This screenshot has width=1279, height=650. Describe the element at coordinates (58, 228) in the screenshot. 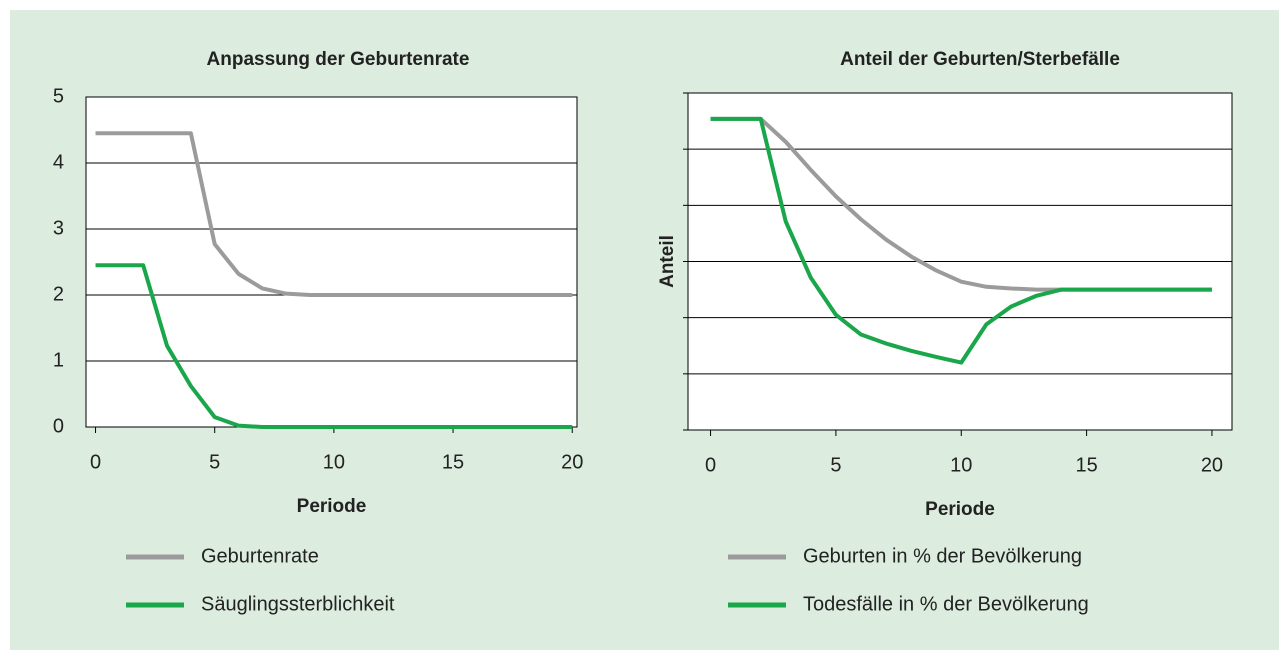

I see `y-tick-label: 3` at that location.